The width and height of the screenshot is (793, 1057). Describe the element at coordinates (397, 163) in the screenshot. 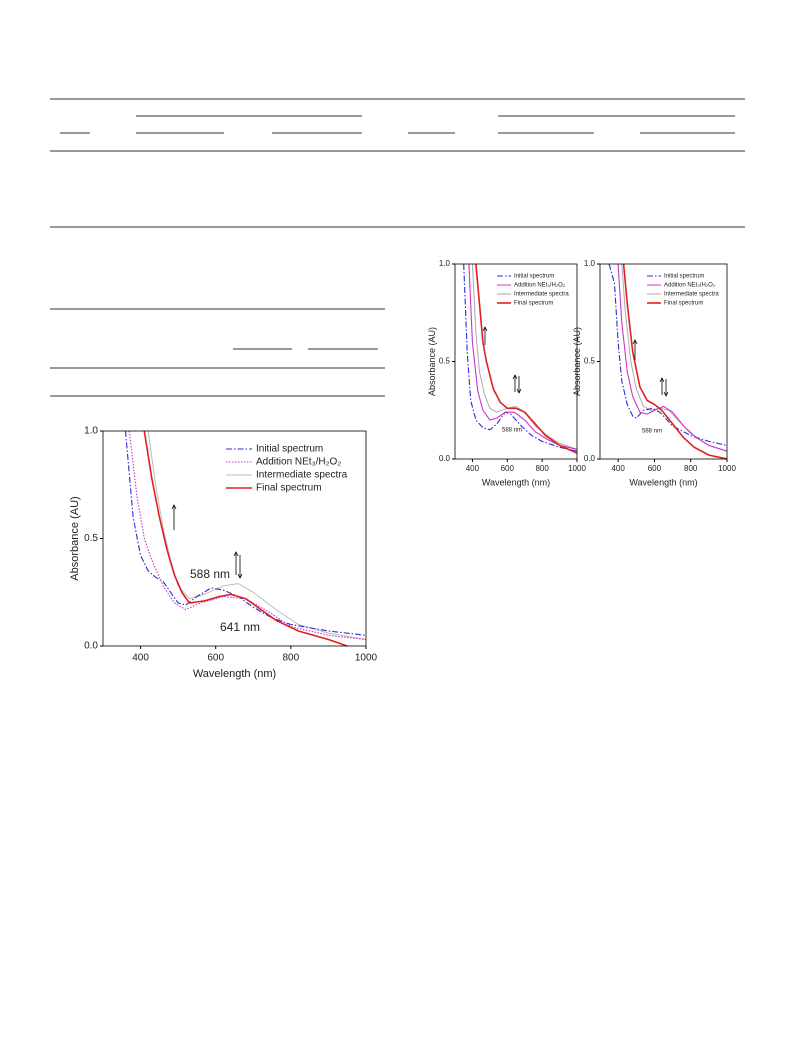

I see `table-top` at that location.